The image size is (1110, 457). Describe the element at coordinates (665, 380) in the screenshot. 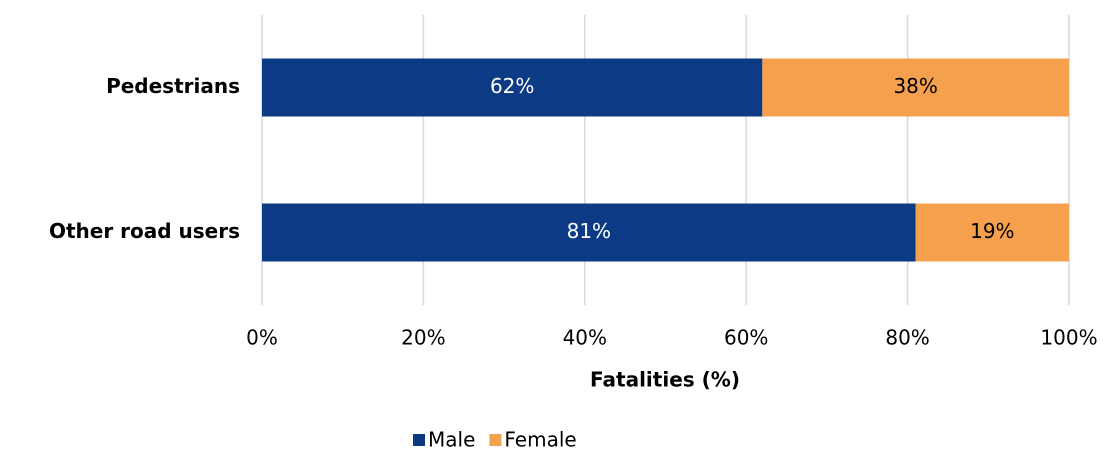

I see `x-axis-title: Fatalities (%)` at that location.